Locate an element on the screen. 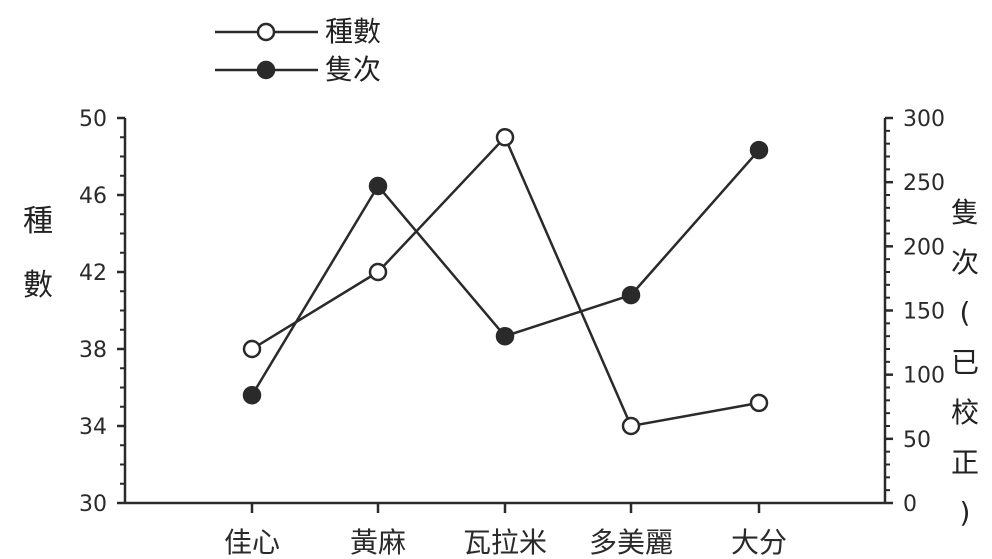 The width and height of the screenshot is (992, 559). left-axis-tick-label: 50 is located at coordinates (93, 119).